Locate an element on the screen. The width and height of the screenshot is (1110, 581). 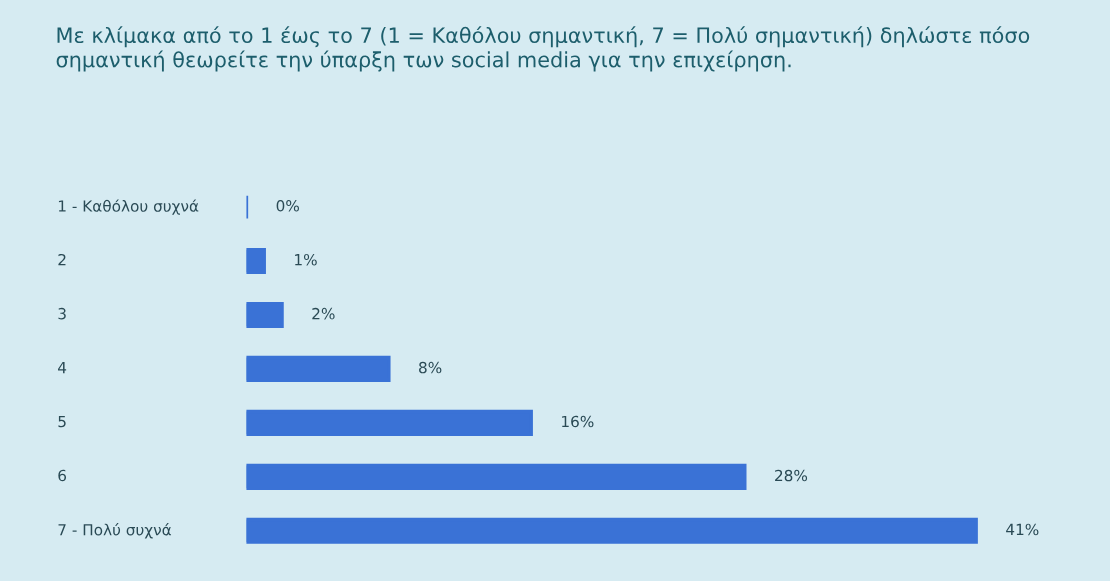
y-tick-label: 2 is located at coordinates (62, 259).